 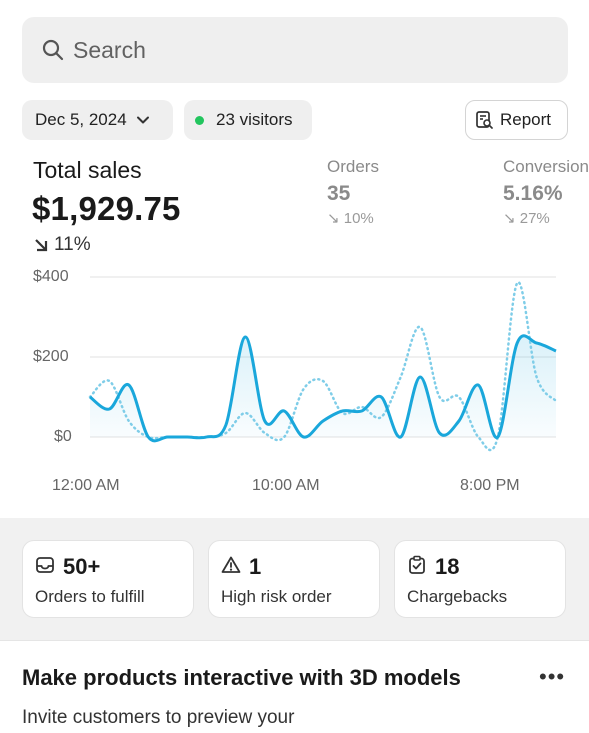 I want to click on search-placeholder: Search, so click(x=109, y=49).